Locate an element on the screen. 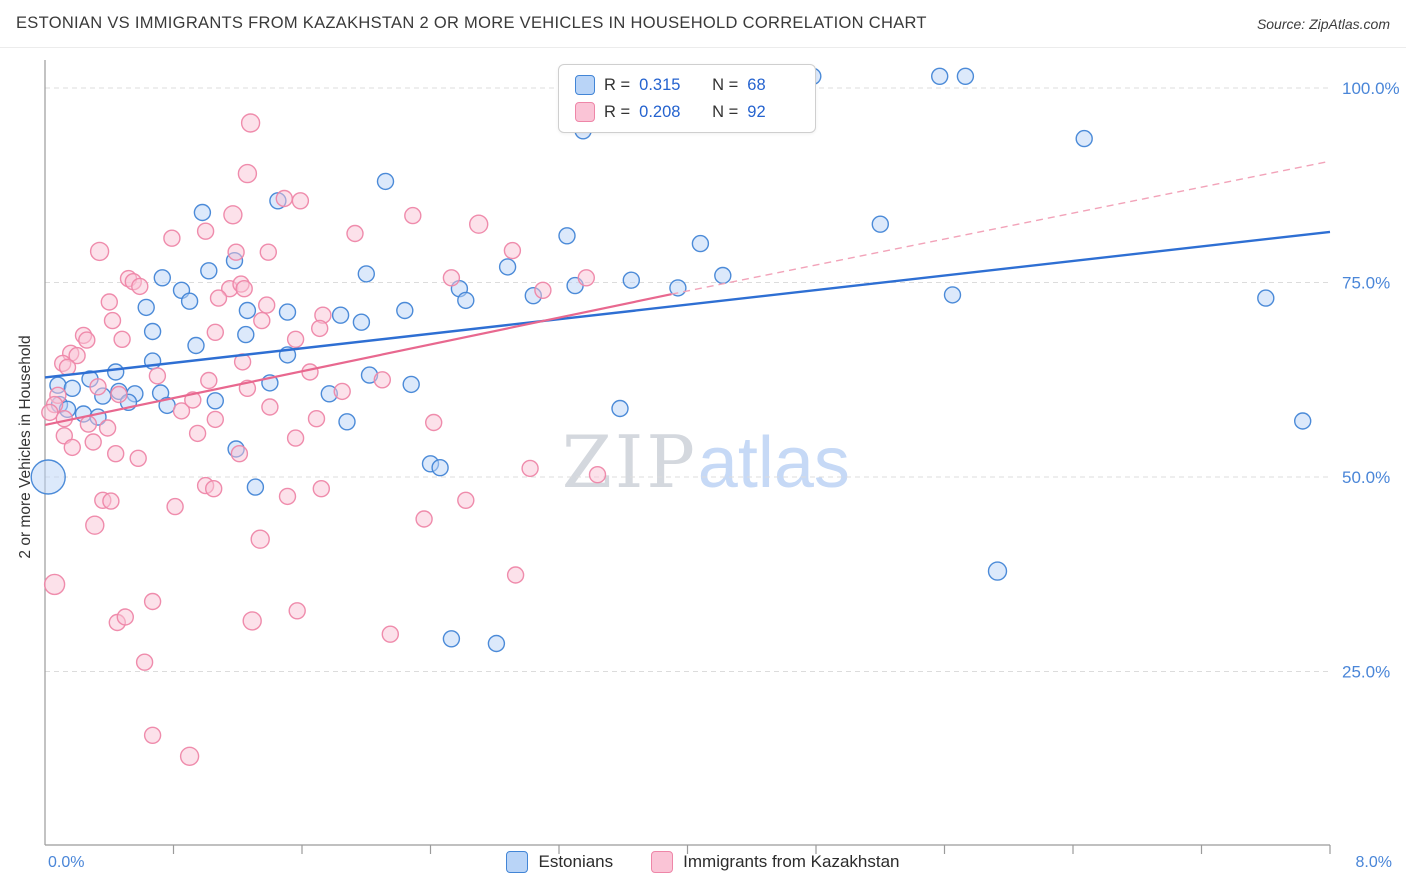  estonians-legend-swatch is located at coordinates (517, 862).